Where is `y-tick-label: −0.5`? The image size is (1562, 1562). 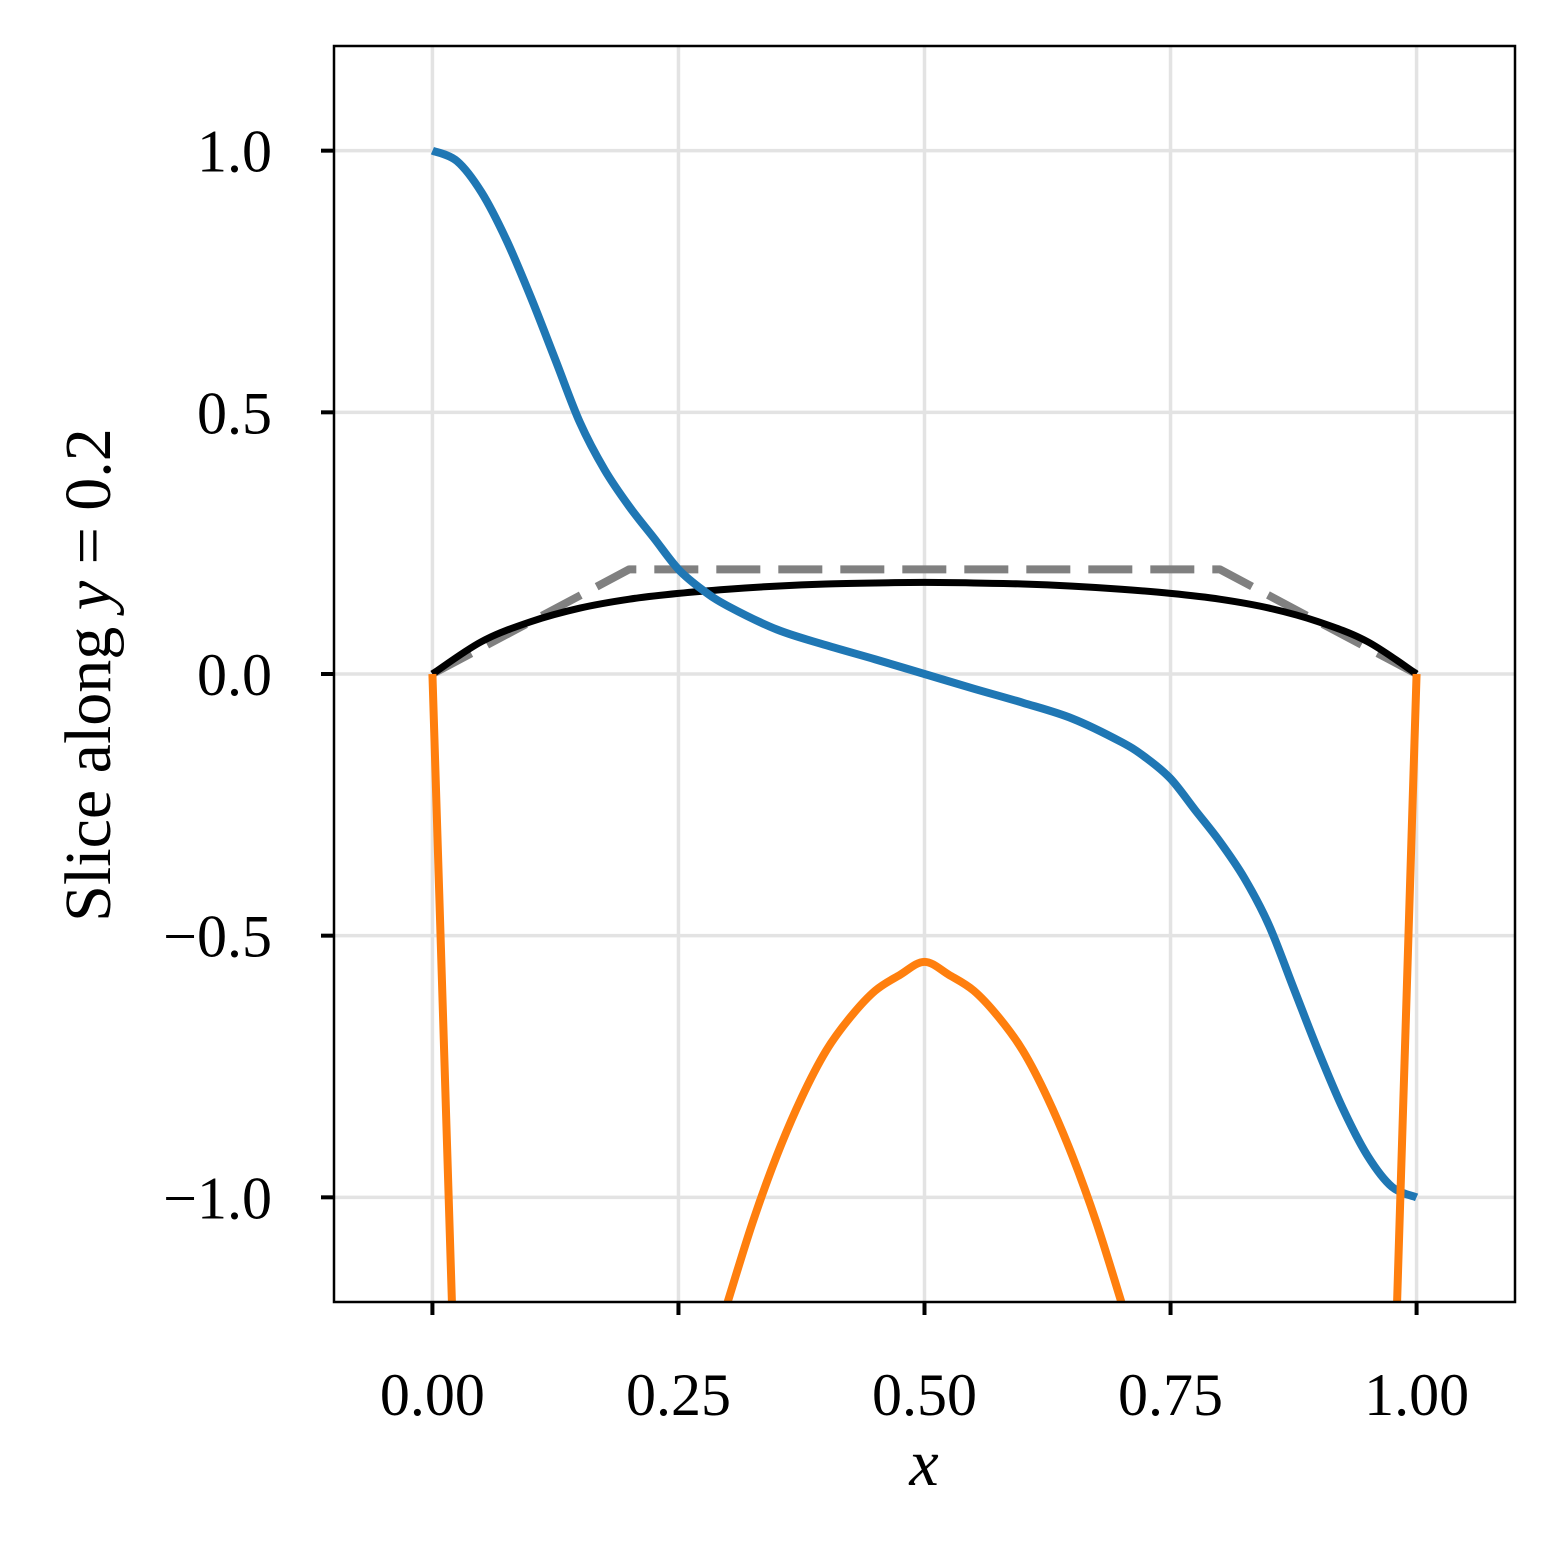
y-tick-label: −0.5 is located at coordinates (217, 937).